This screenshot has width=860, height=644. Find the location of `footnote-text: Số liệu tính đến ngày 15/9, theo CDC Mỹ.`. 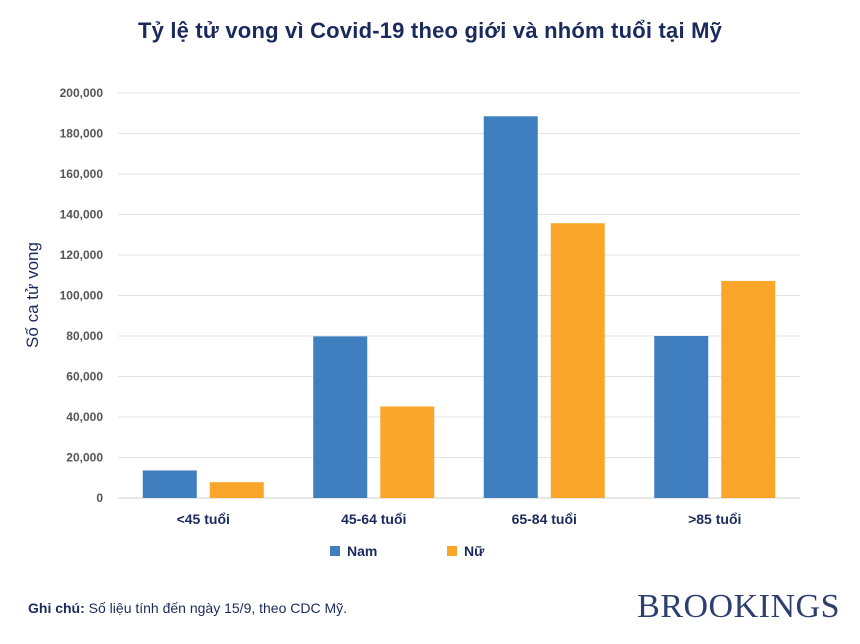

footnote-text: Số liệu tính đến ngày 15/9, theo CDC Mỹ. is located at coordinates (216, 608).